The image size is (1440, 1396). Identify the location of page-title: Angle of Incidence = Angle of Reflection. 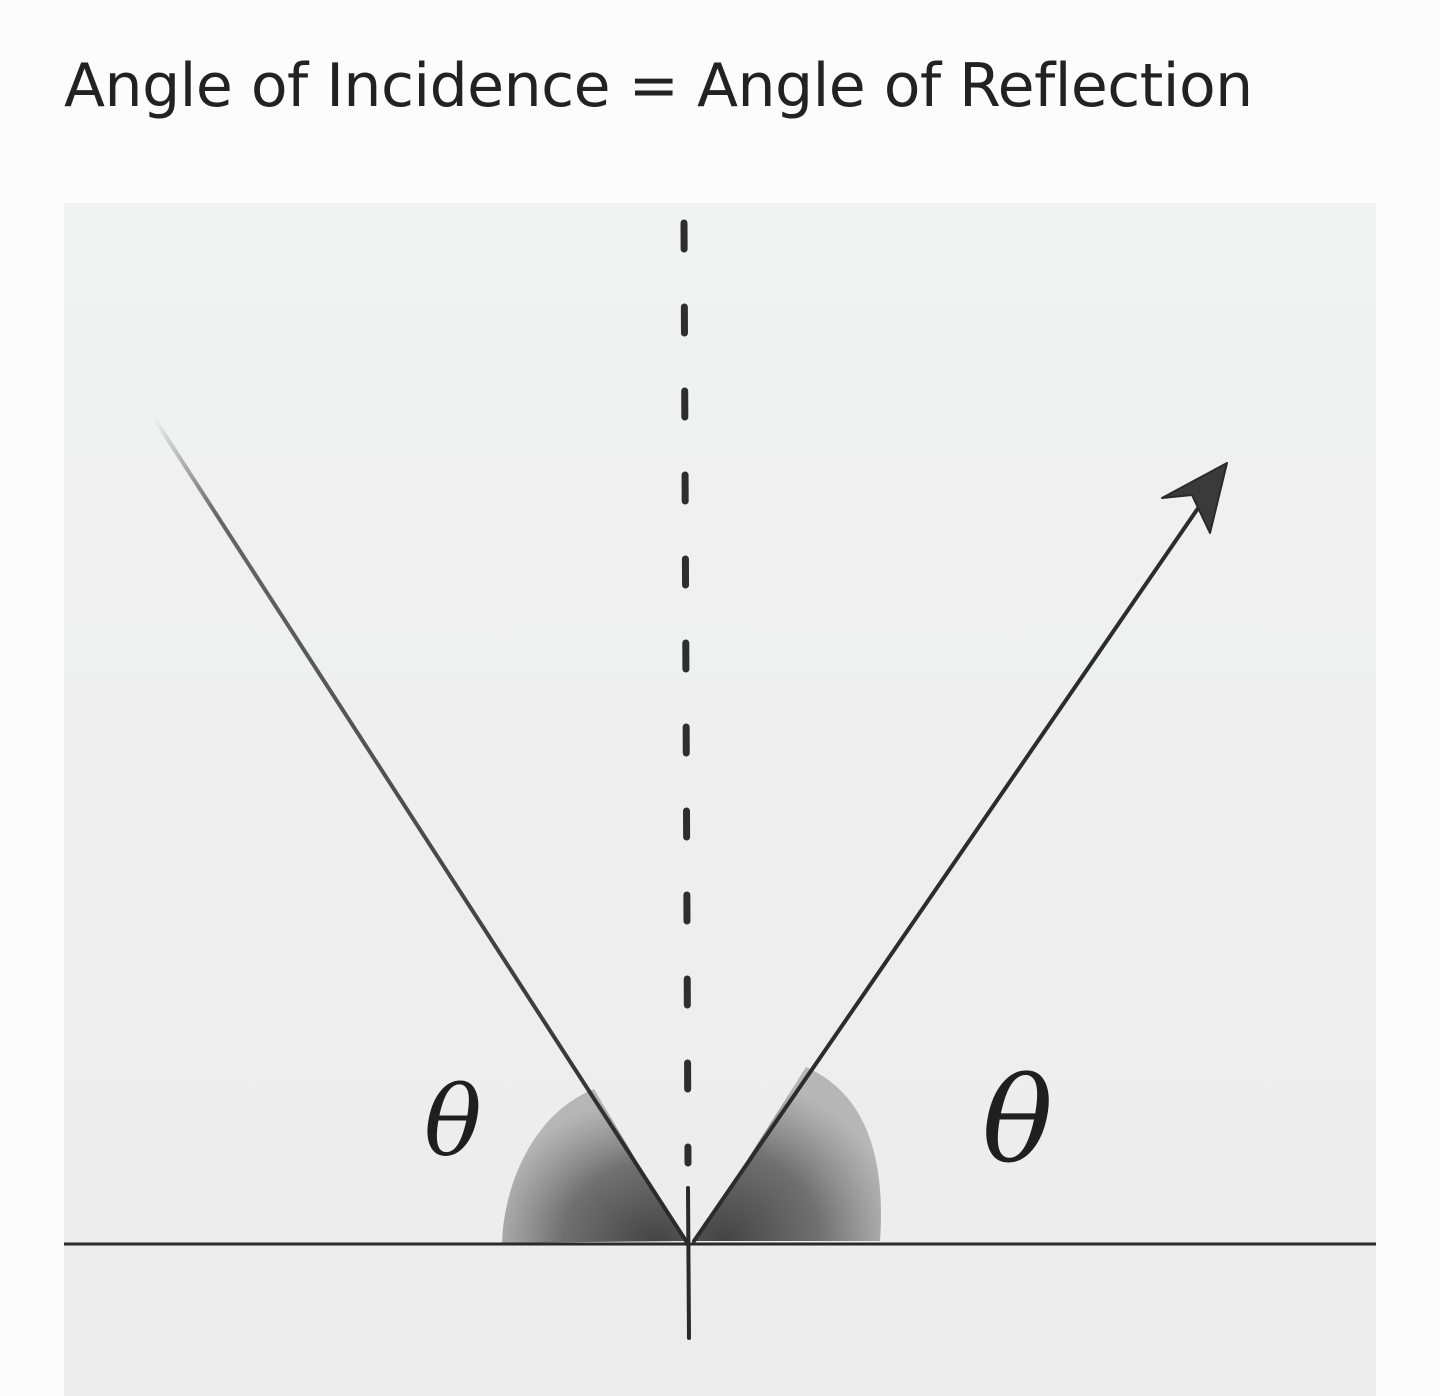
(658, 86).